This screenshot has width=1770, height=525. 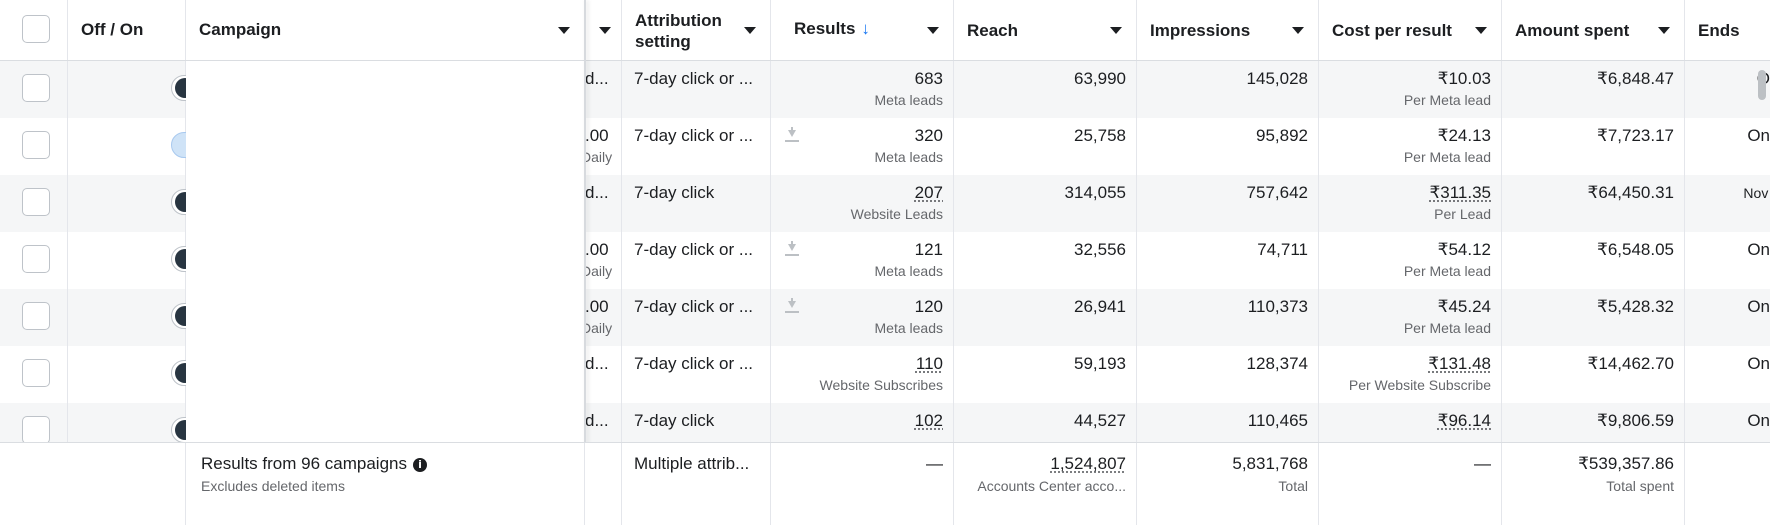 What do you see at coordinates (1630, 192) in the screenshot?
I see `spent-value: ₹64,450.31` at bounding box center [1630, 192].